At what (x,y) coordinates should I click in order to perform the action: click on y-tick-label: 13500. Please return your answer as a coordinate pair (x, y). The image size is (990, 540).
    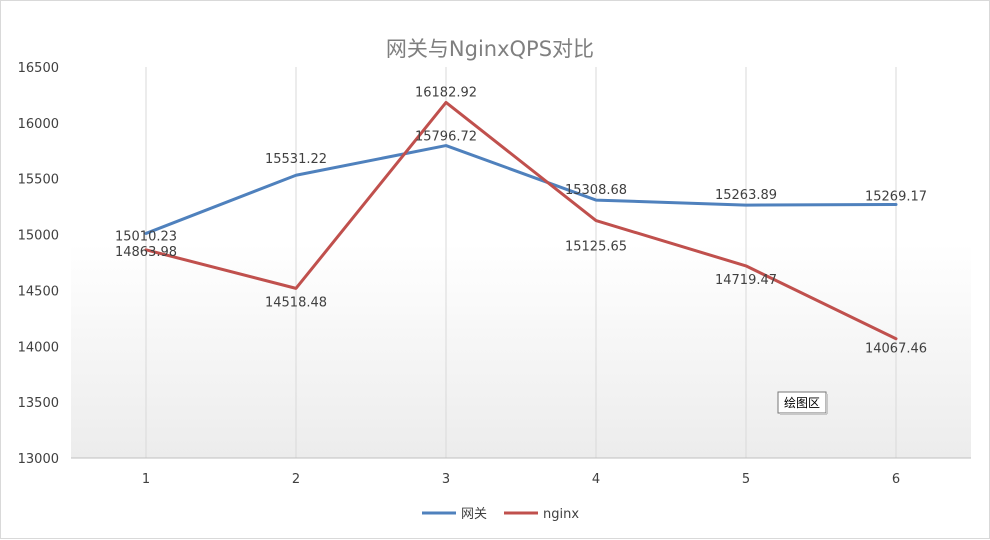
    Looking at the image, I should click on (38, 403).